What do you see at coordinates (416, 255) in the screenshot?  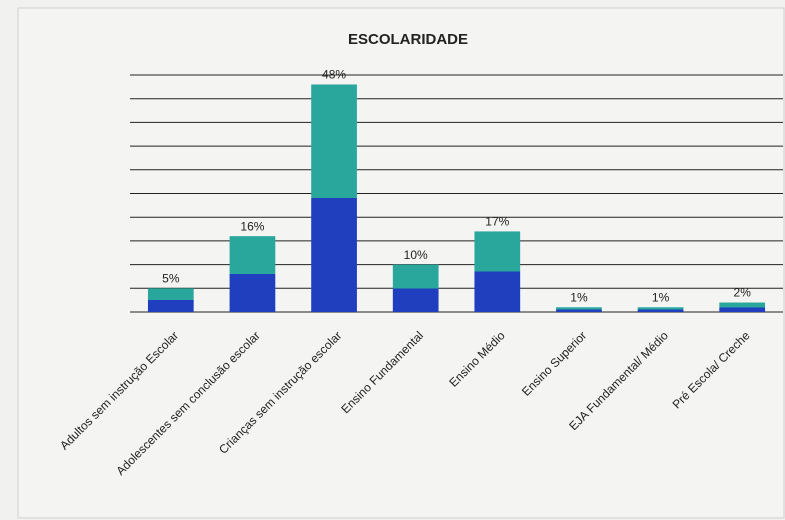 I see `value-label: 10%` at bounding box center [416, 255].